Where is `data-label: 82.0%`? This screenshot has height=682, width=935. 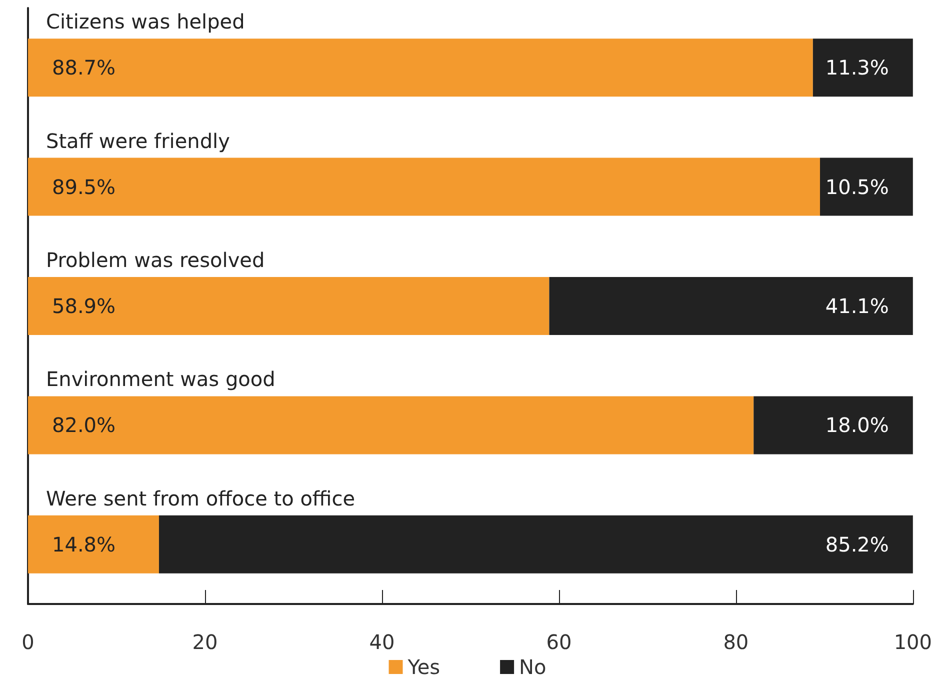
data-label: 82.0% is located at coordinates (84, 425).